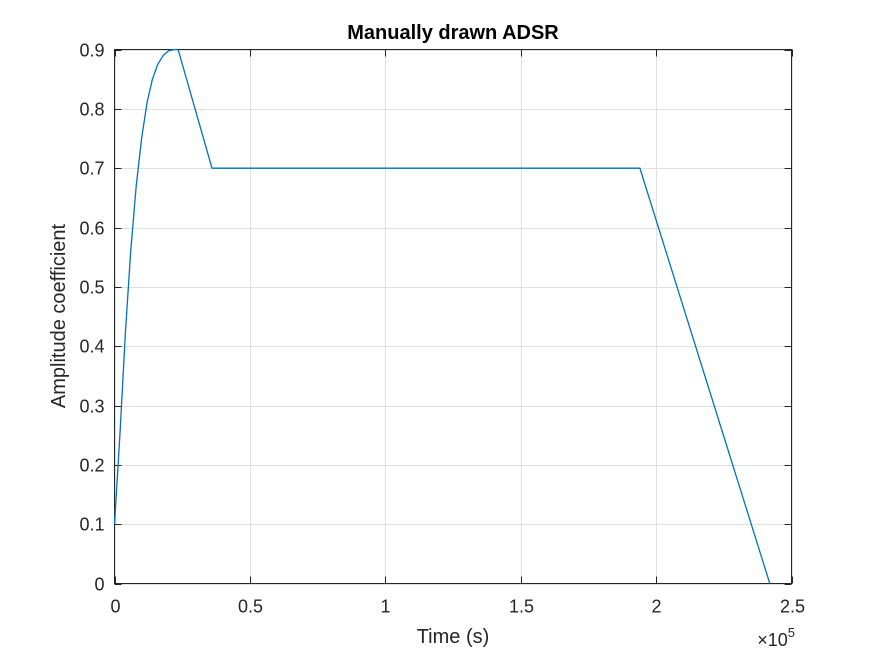  I want to click on x-axis-exponent-base: ×10, so click(772, 640).